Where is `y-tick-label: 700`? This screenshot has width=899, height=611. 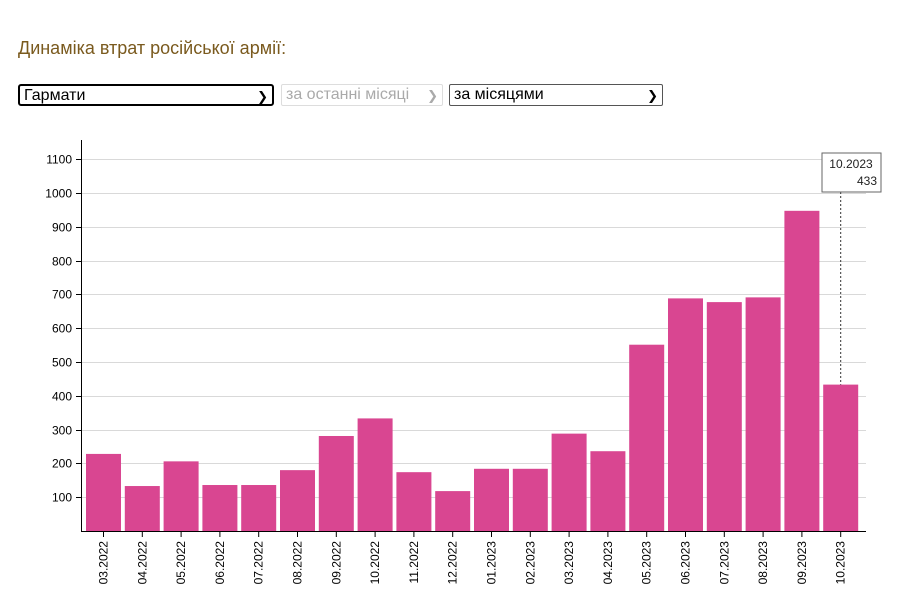
y-tick-label: 700 is located at coordinates (62, 295).